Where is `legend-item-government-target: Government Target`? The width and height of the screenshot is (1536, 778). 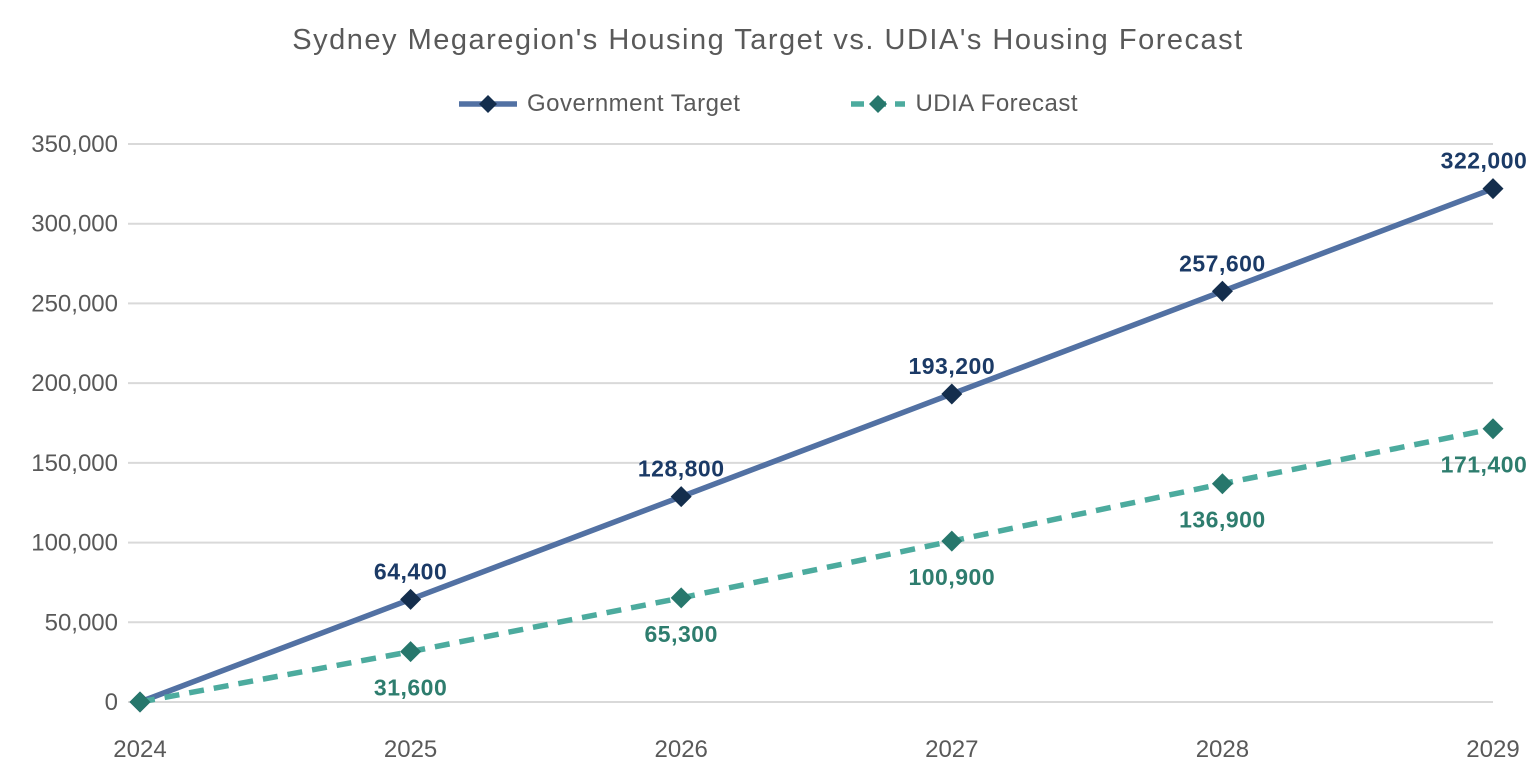
legend-item-government-target: Government Target is located at coordinates (599, 104).